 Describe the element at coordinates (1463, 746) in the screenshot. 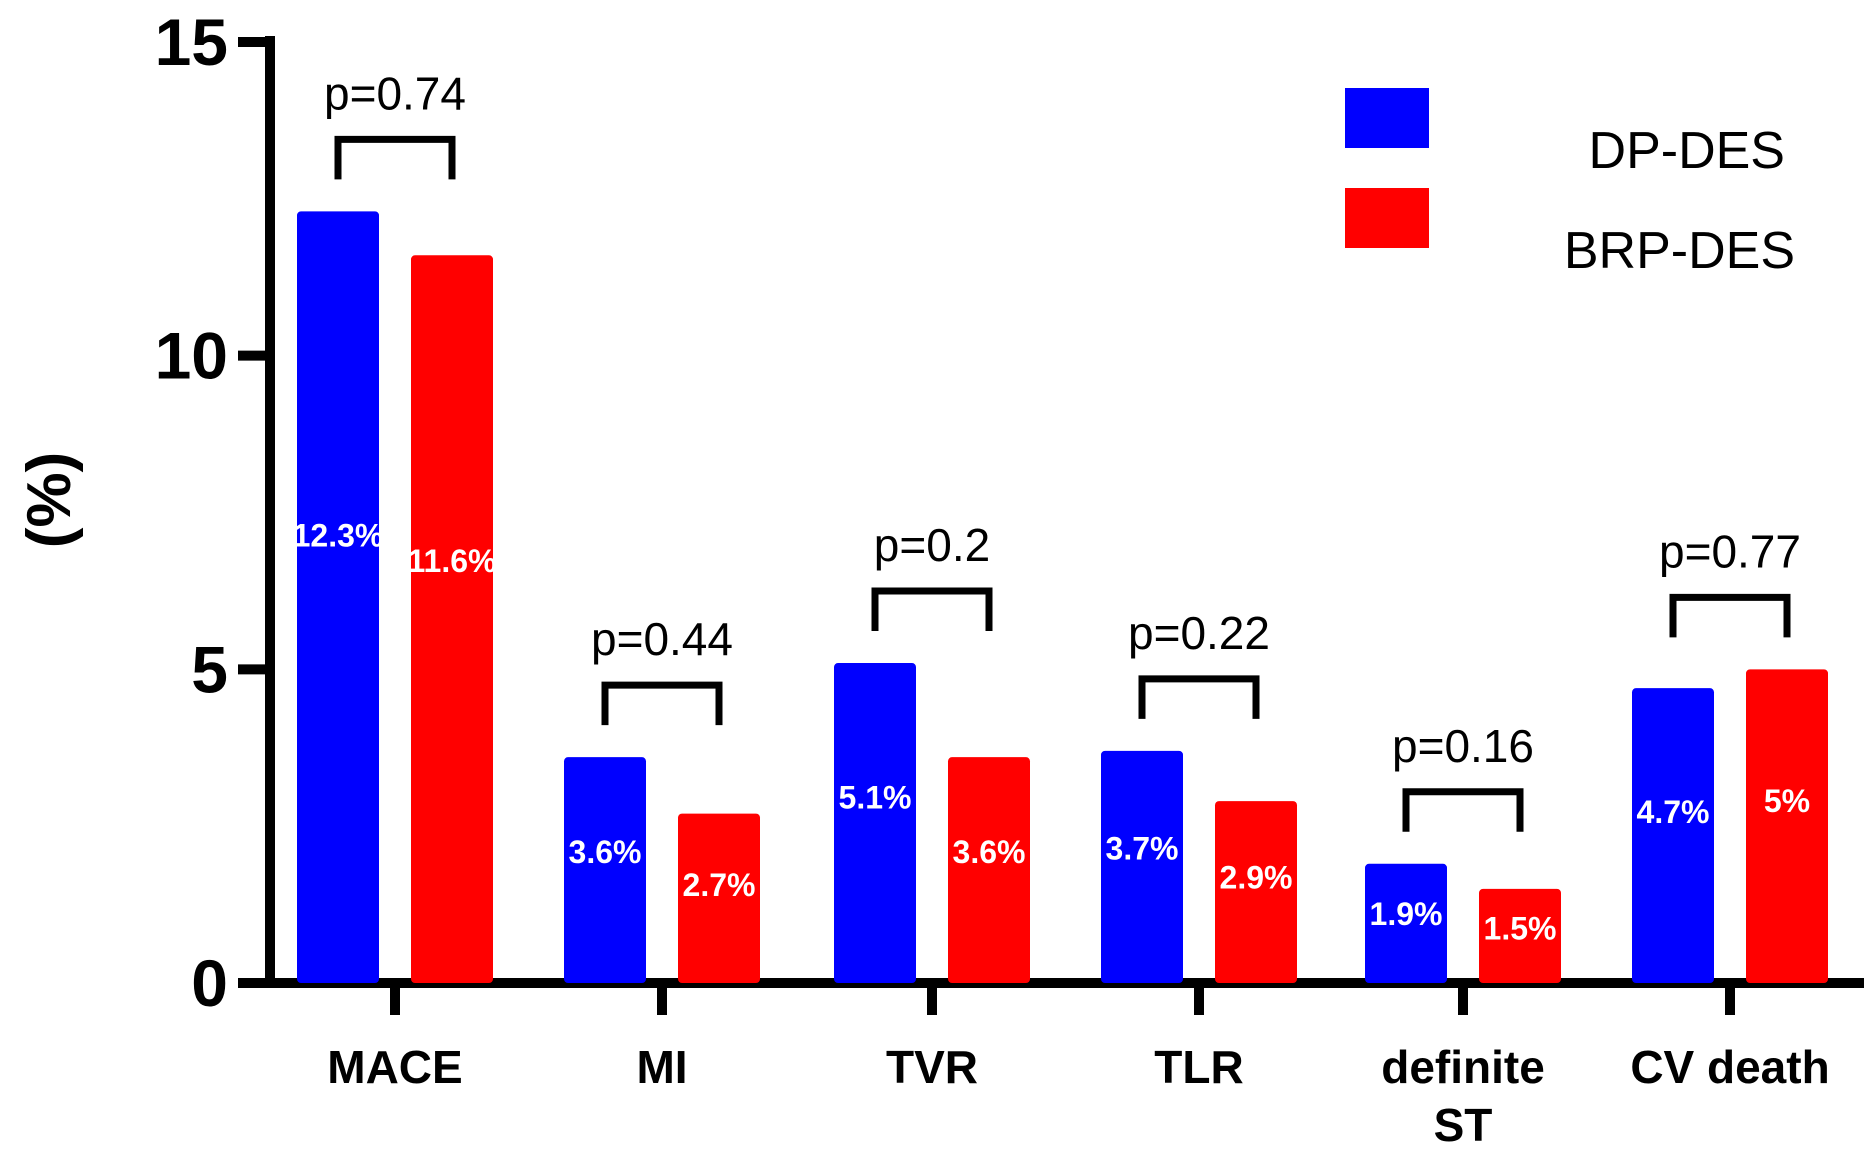

I see `p-value-label: p=0.16` at that location.